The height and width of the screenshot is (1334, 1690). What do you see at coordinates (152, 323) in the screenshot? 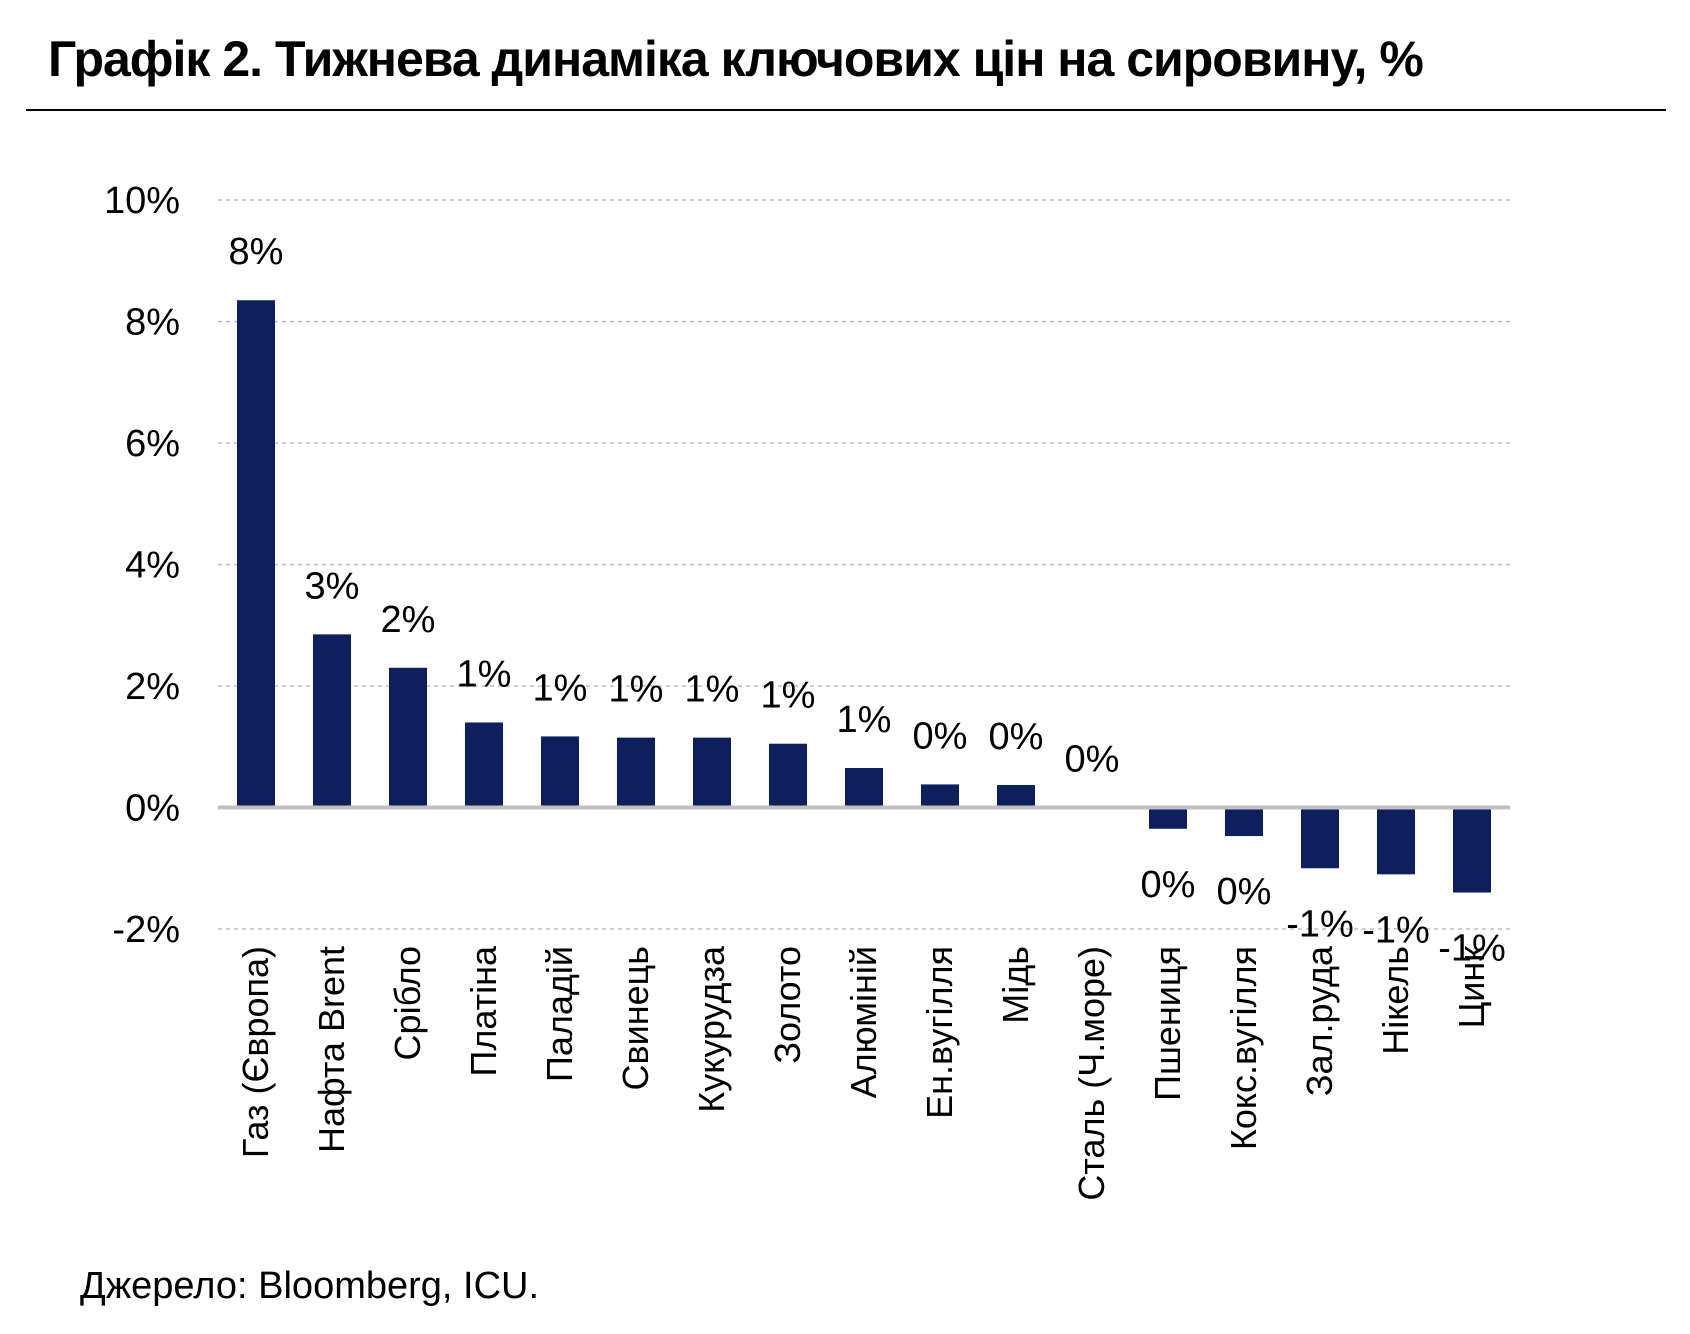
I see `y-tick-label: 8%` at bounding box center [152, 323].